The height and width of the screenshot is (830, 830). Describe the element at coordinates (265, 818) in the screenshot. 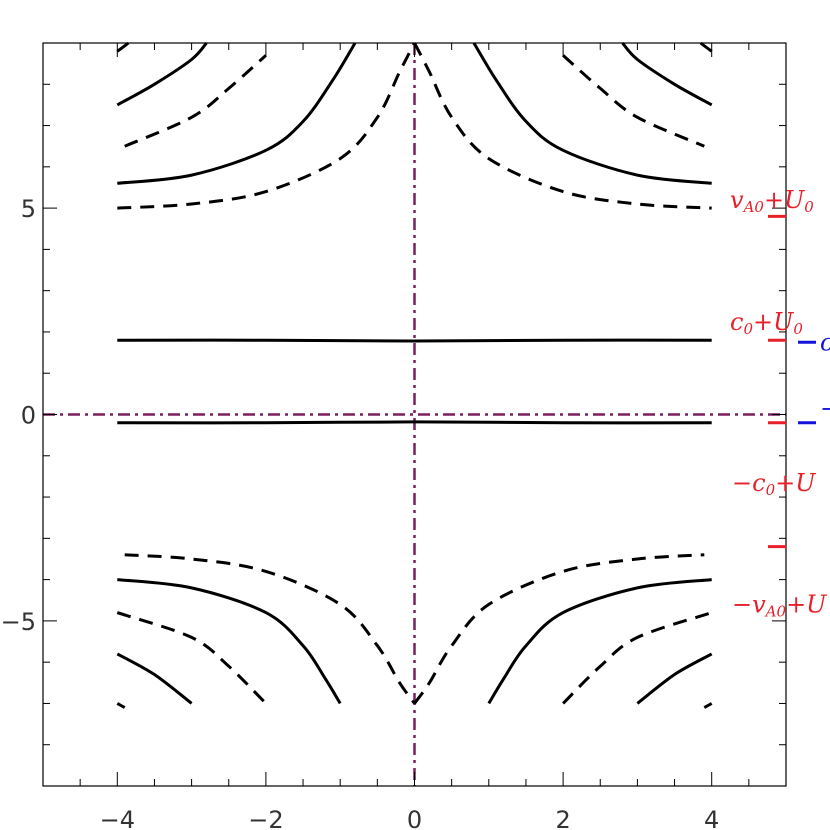

I see `x-tick-label: −2` at that location.